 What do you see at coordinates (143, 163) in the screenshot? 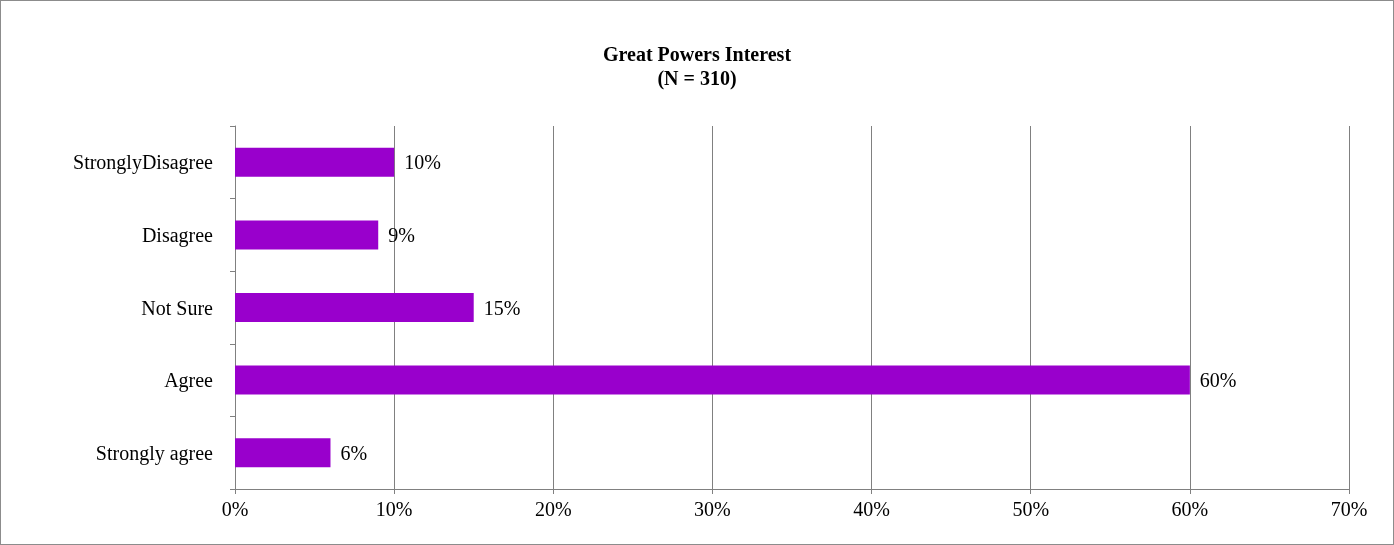
I see `y-tick-label: StronglyDisagree` at bounding box center [143, 163].